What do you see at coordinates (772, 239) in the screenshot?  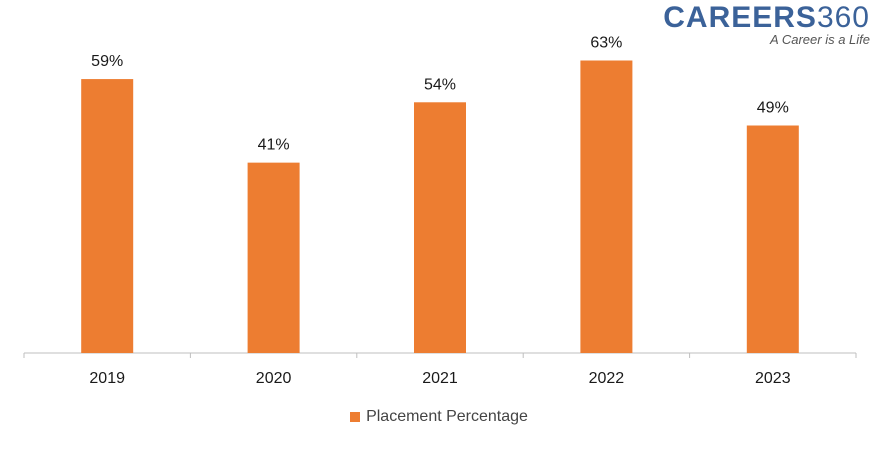 I see `bar-2023` at bounding box center [772, 239].